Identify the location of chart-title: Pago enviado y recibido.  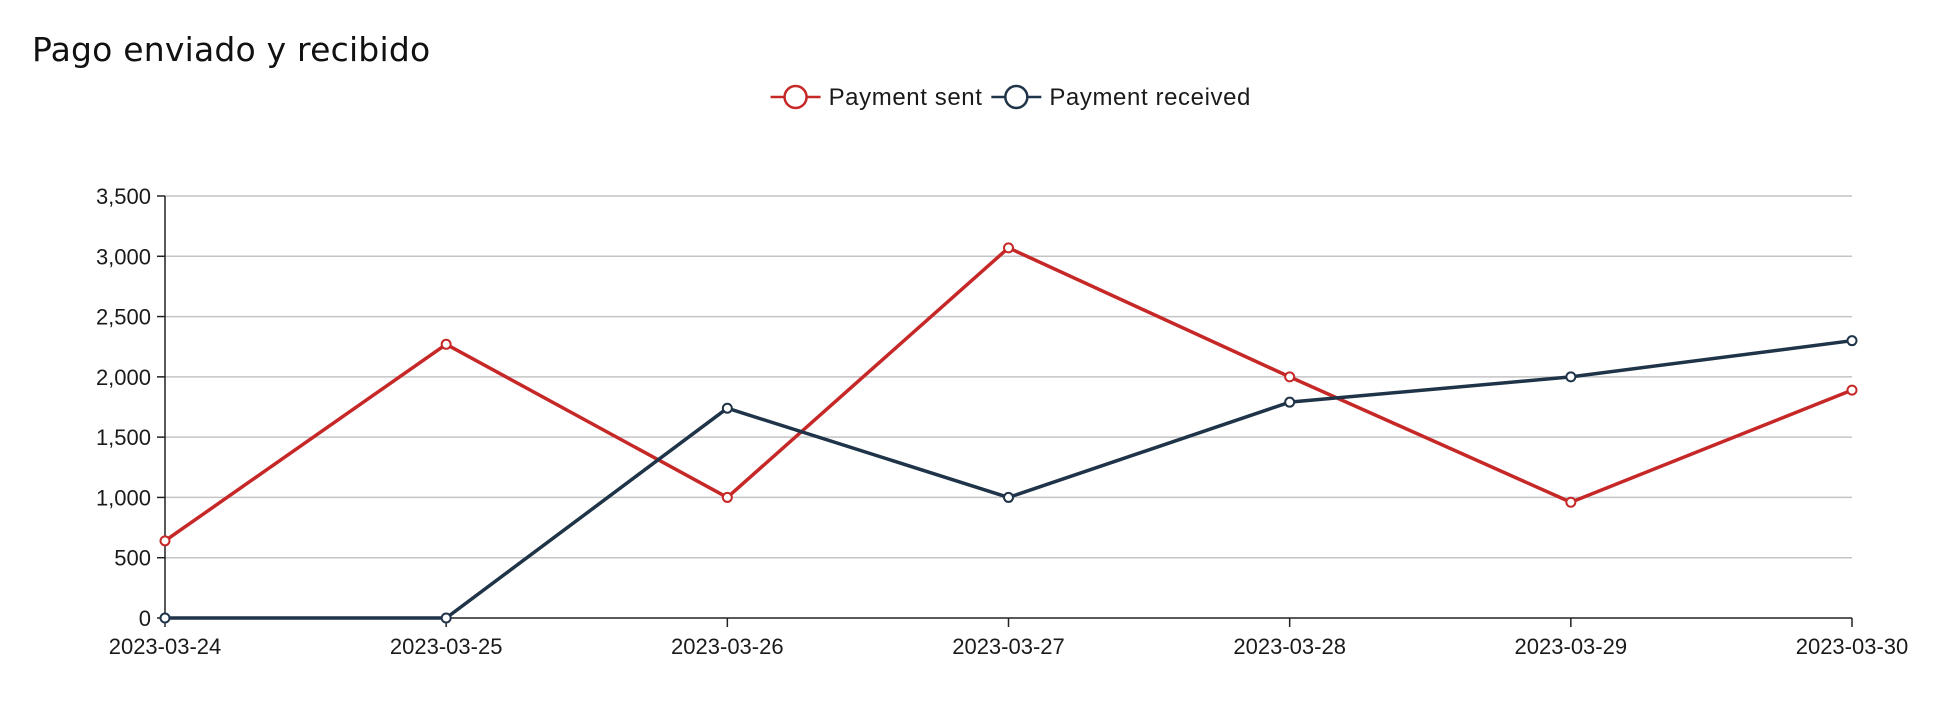
(231, 49).